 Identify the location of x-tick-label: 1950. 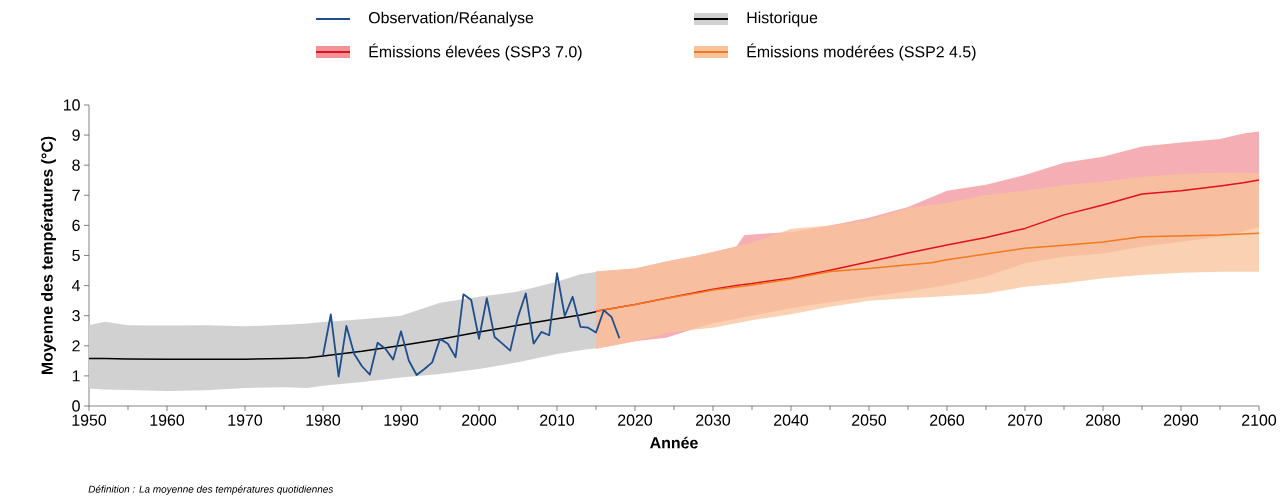
(89, 420).